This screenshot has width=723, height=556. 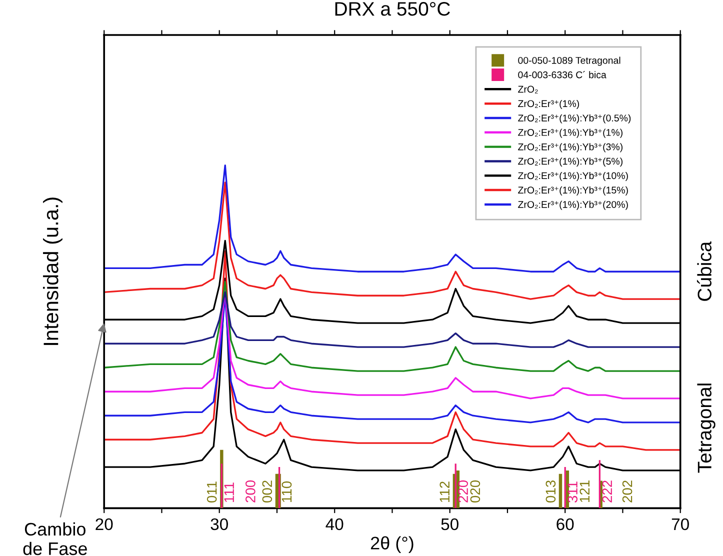 What do you see at coordinates (463, 491) in the screenshot?
I see `annotation: 220` at bounding box center [463, 491].